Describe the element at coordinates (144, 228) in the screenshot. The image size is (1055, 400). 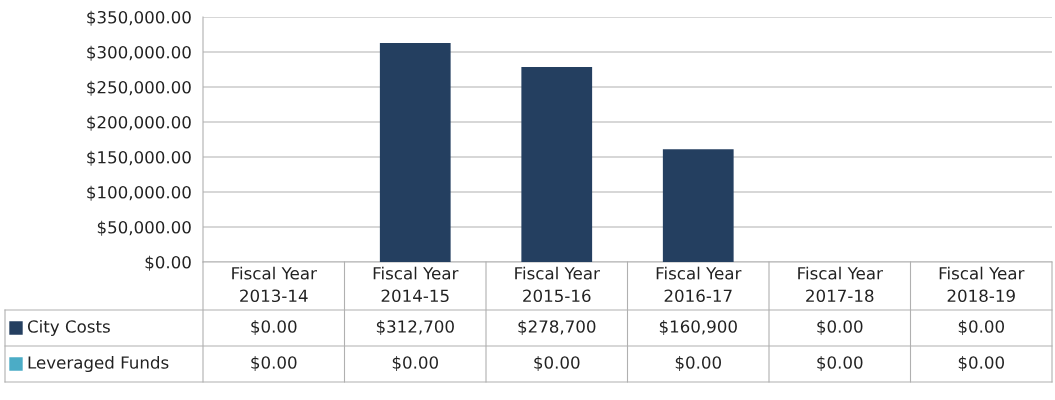
I see `y-tick-label: $50,000.00` at that location.